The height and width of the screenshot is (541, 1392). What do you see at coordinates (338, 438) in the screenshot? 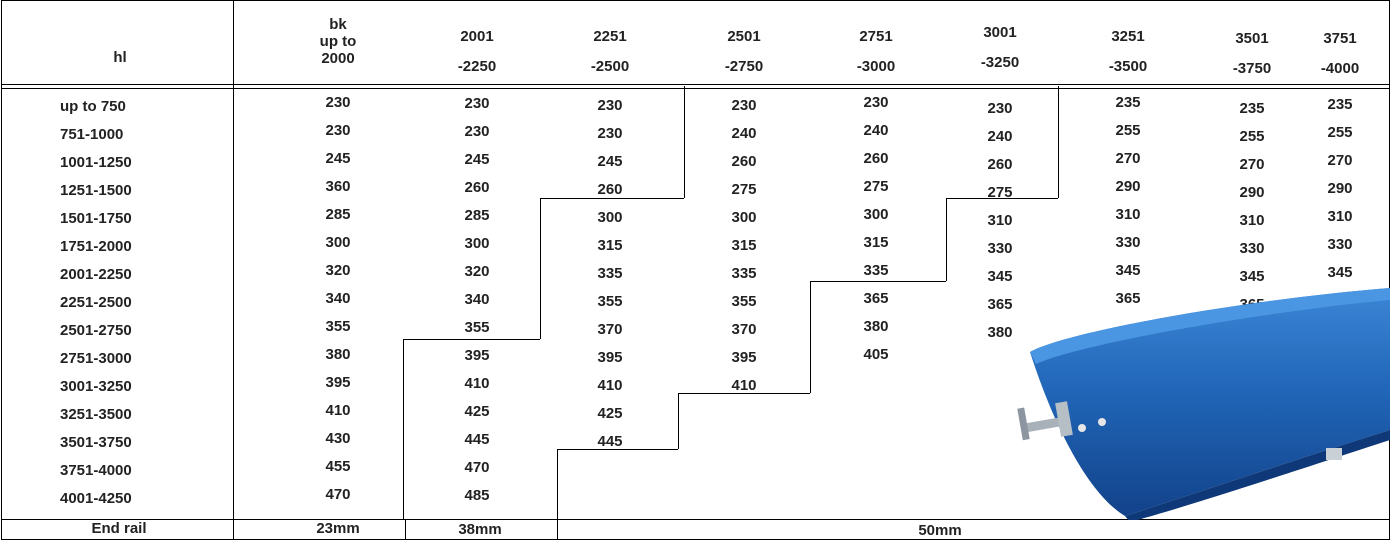
I see `table-cell: 430` at bounding box center [338, 438].